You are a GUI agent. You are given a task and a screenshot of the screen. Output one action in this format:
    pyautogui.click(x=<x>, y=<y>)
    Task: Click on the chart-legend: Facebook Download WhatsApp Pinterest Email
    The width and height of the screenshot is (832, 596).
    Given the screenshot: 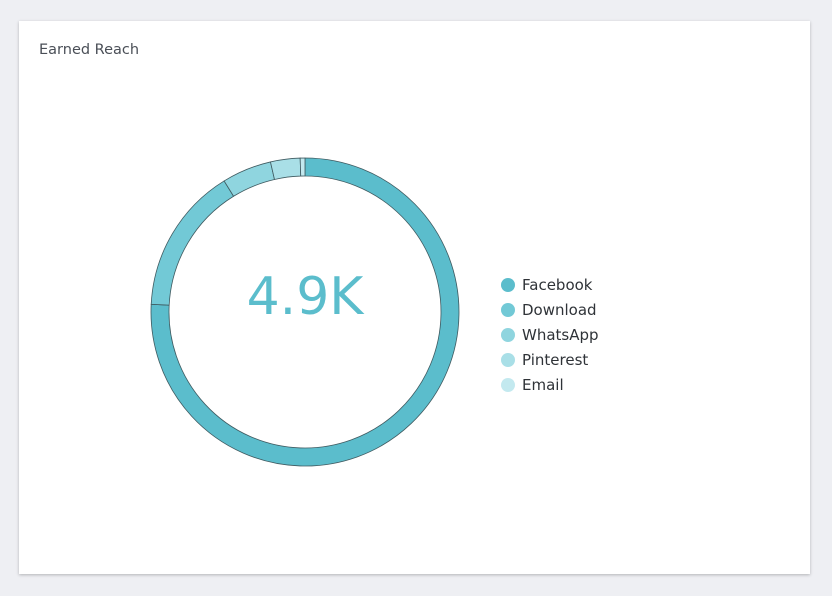 What is the action you would take?
    pyautogui.click(x=550, y=334)
    